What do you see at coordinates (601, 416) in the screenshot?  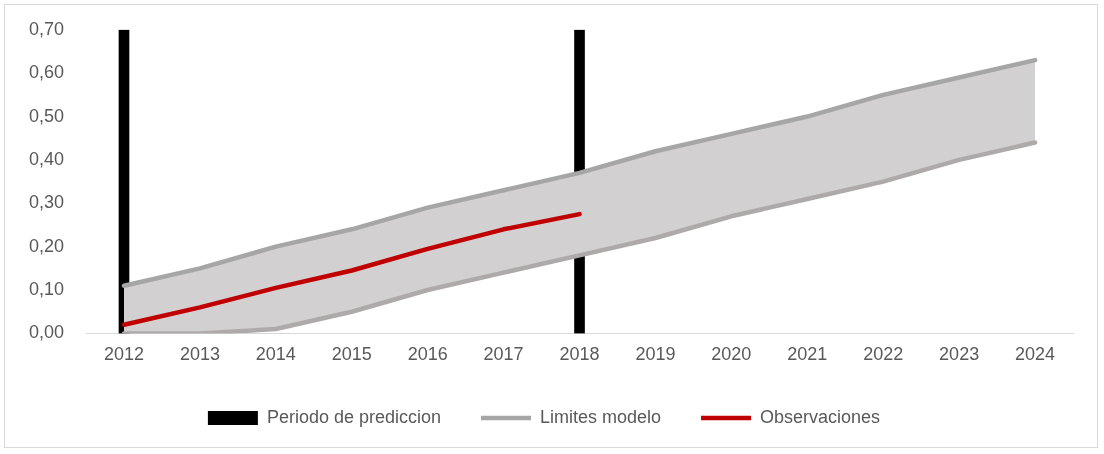 I see `legend-label: Limites modelo` at bounding box center [601, 416].